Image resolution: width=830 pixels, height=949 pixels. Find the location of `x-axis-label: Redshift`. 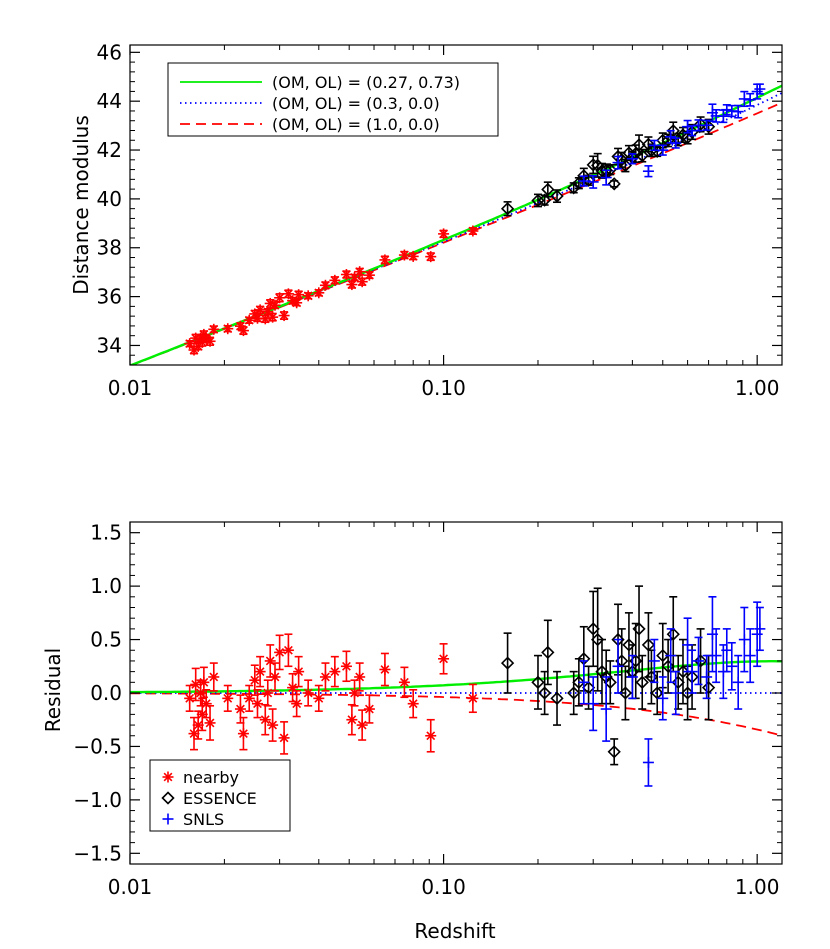

x-axis-label: Redshift is located at coordinates (454, 931).